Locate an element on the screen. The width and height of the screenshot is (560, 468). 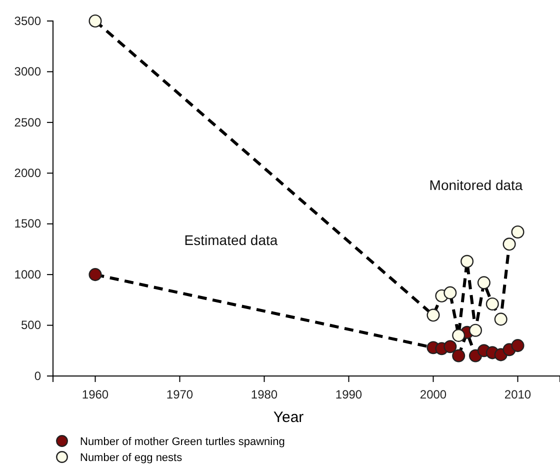
x-tick-label: 1980 is located at coordinates (264, 395).